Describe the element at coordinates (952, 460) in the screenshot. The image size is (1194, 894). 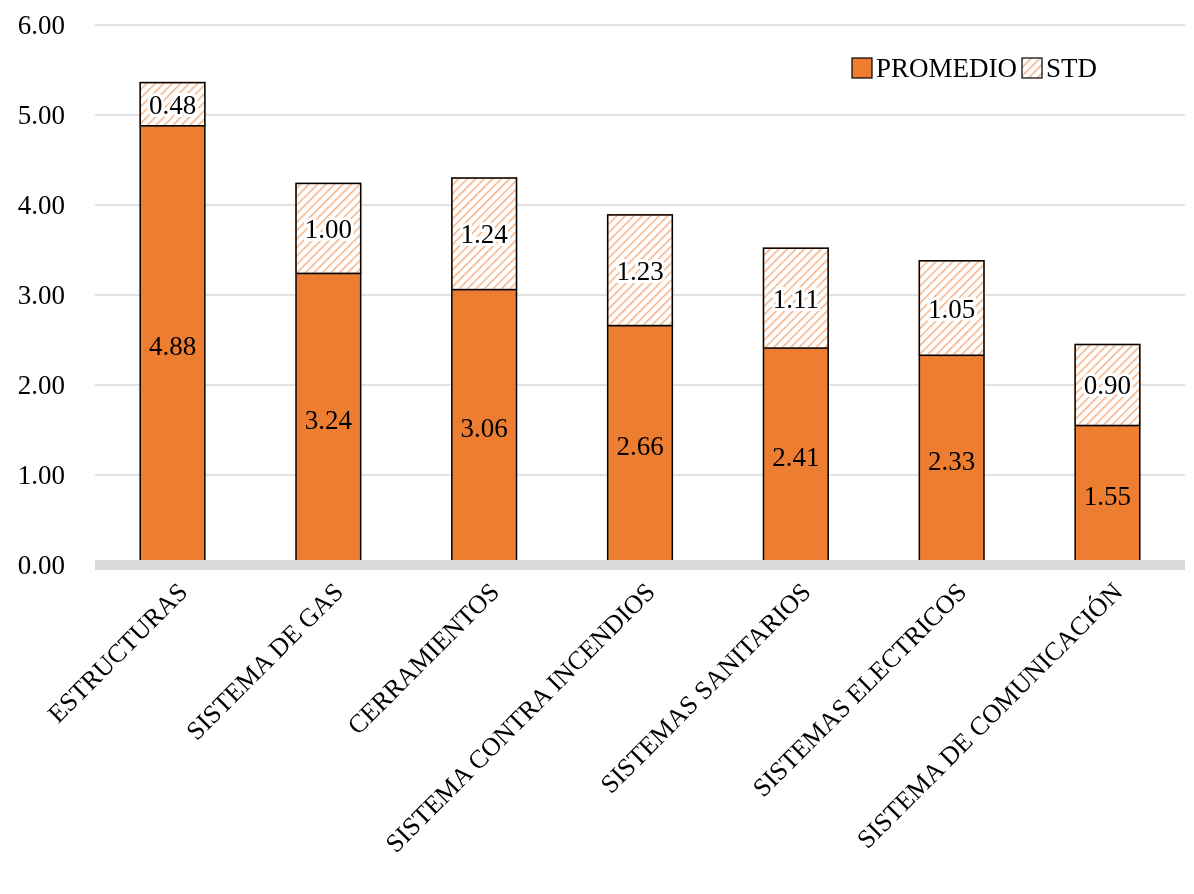
I see `data-label: 2.33` at that location.